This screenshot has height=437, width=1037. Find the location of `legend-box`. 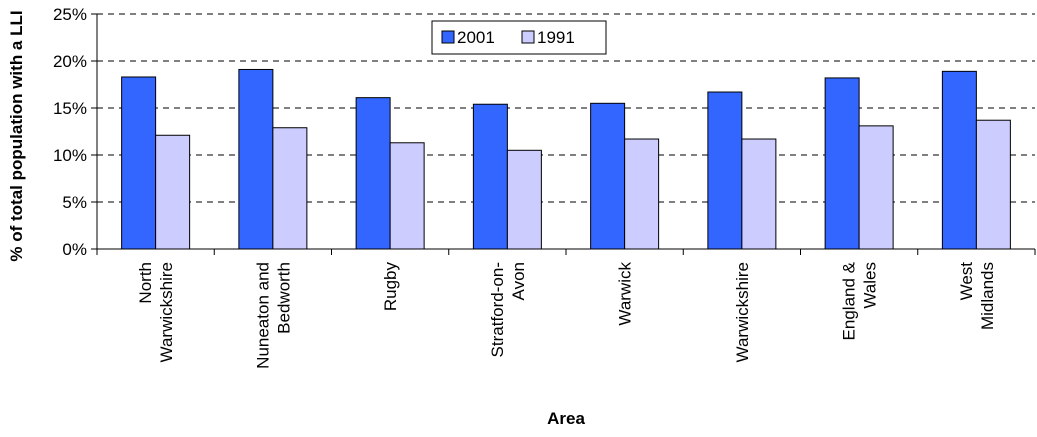

legend-box is located at coordinates (519, 37).